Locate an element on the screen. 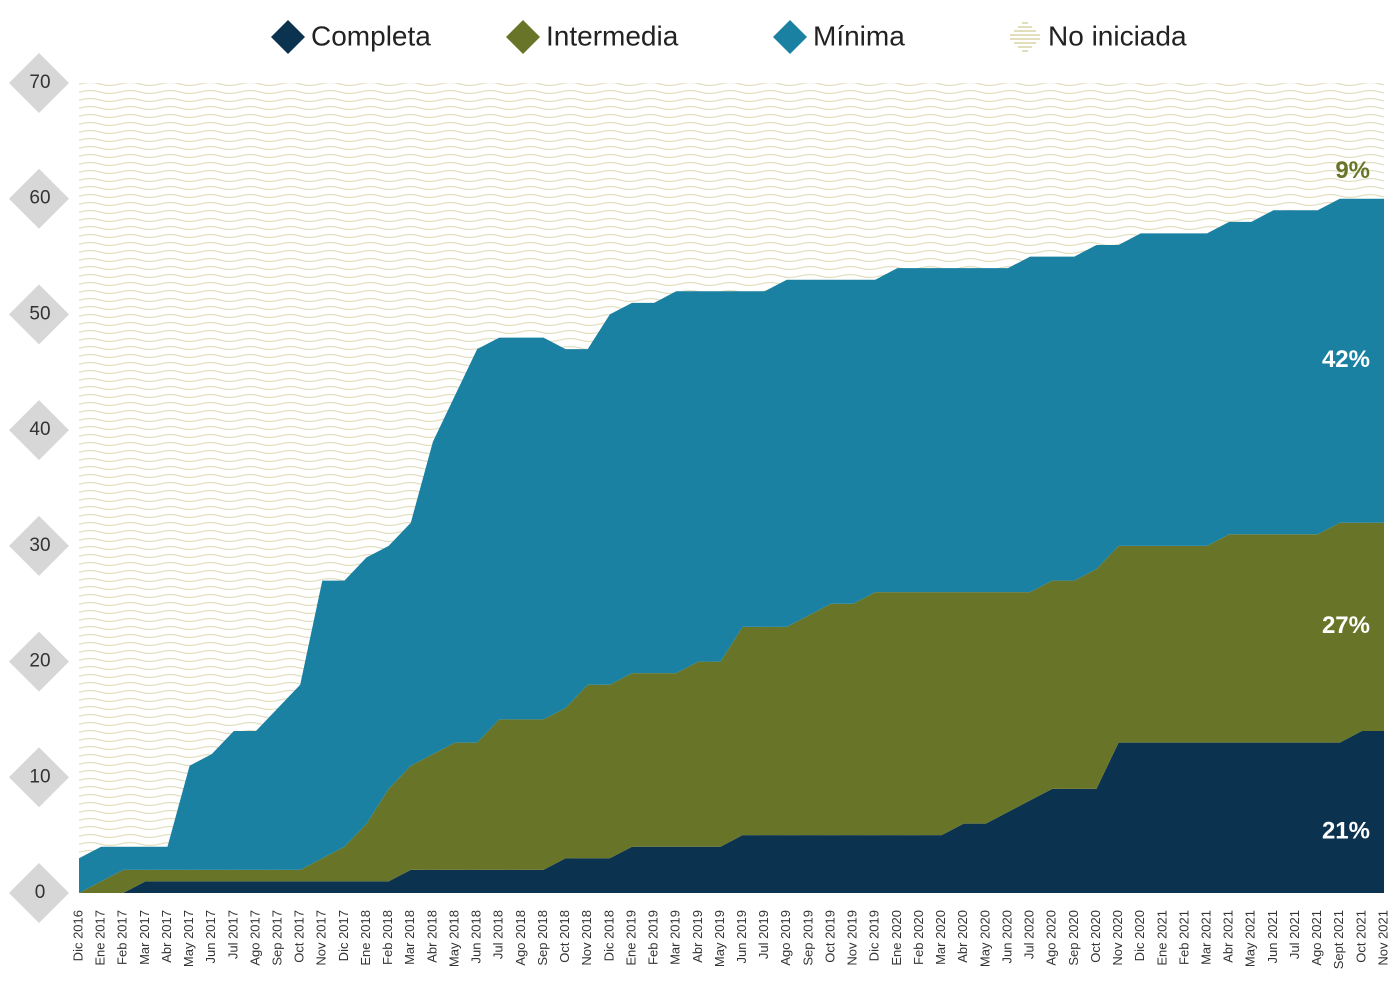  x-tick-label: Ago 2017 is located at coordinates (254, 938).